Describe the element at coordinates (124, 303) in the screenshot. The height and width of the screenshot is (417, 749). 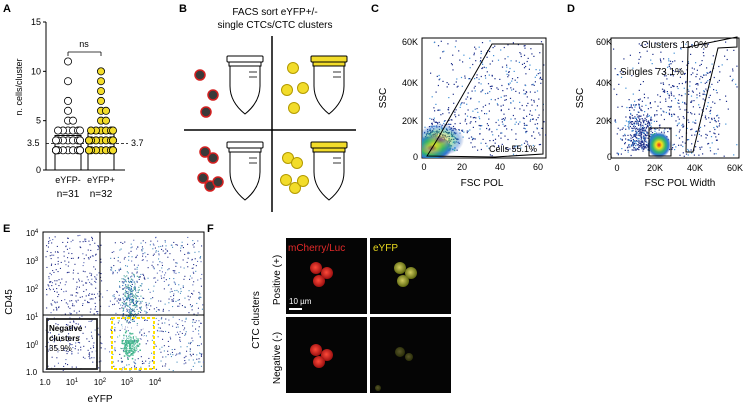
I see `panel-e-events` at that location.